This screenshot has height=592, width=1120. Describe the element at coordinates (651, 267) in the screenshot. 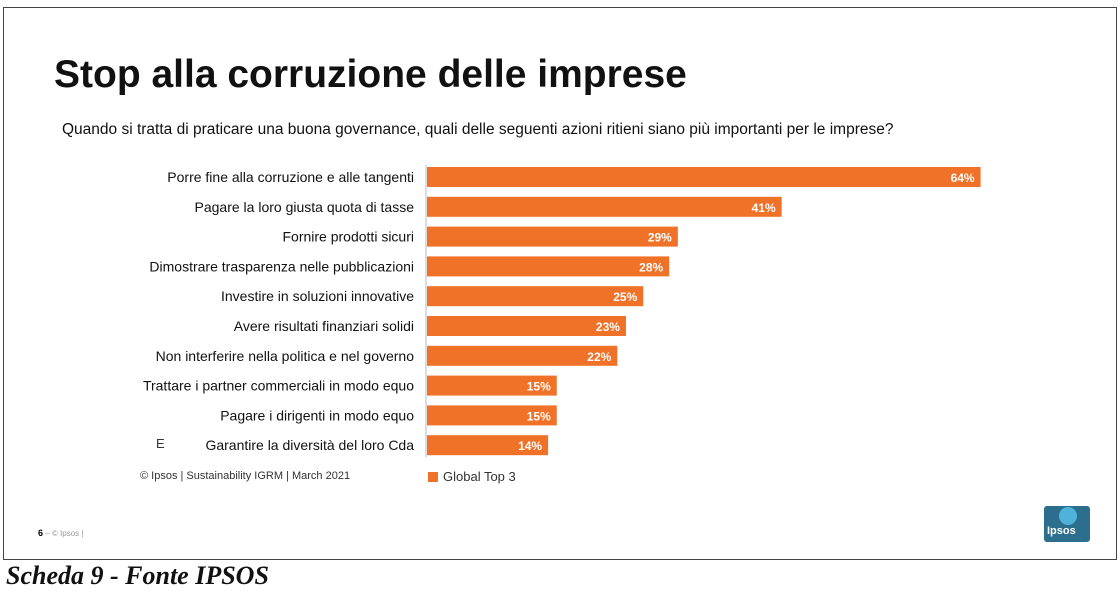

I see `data-label: 28%` at that location.